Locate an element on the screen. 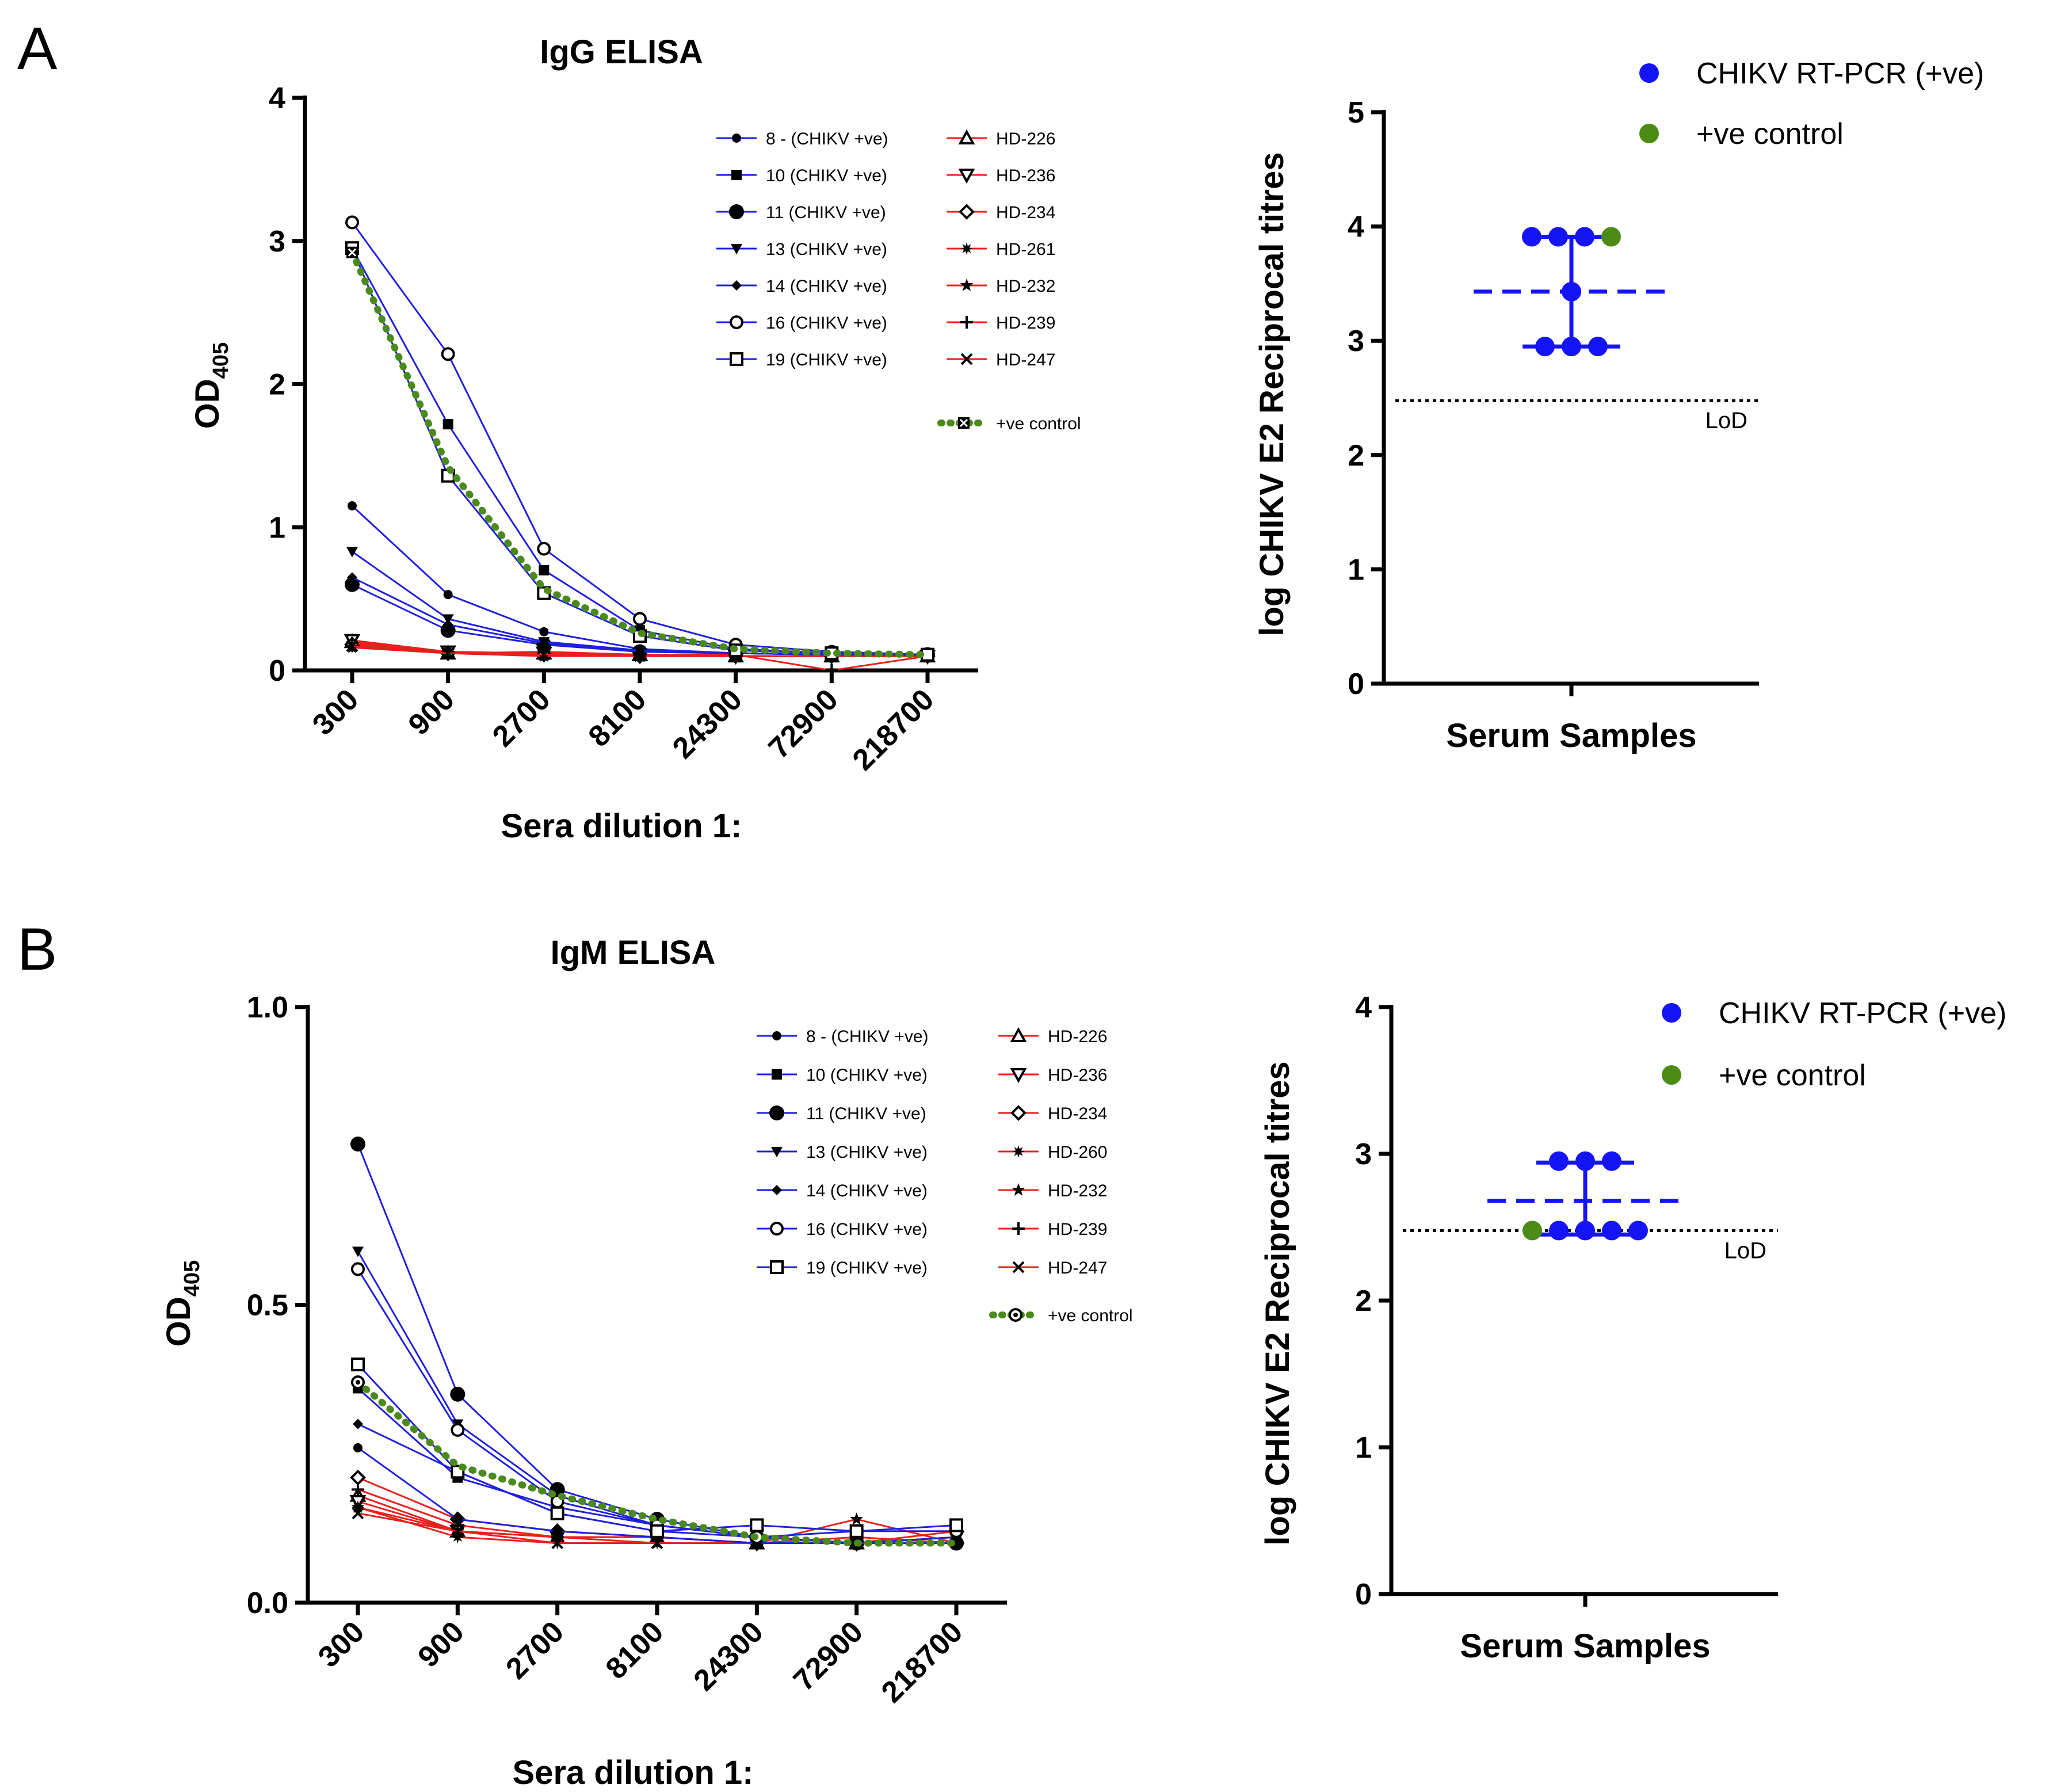 The image size is (2049, 1792). legend-item: HD-232 is located at coordinates (1001, 286).